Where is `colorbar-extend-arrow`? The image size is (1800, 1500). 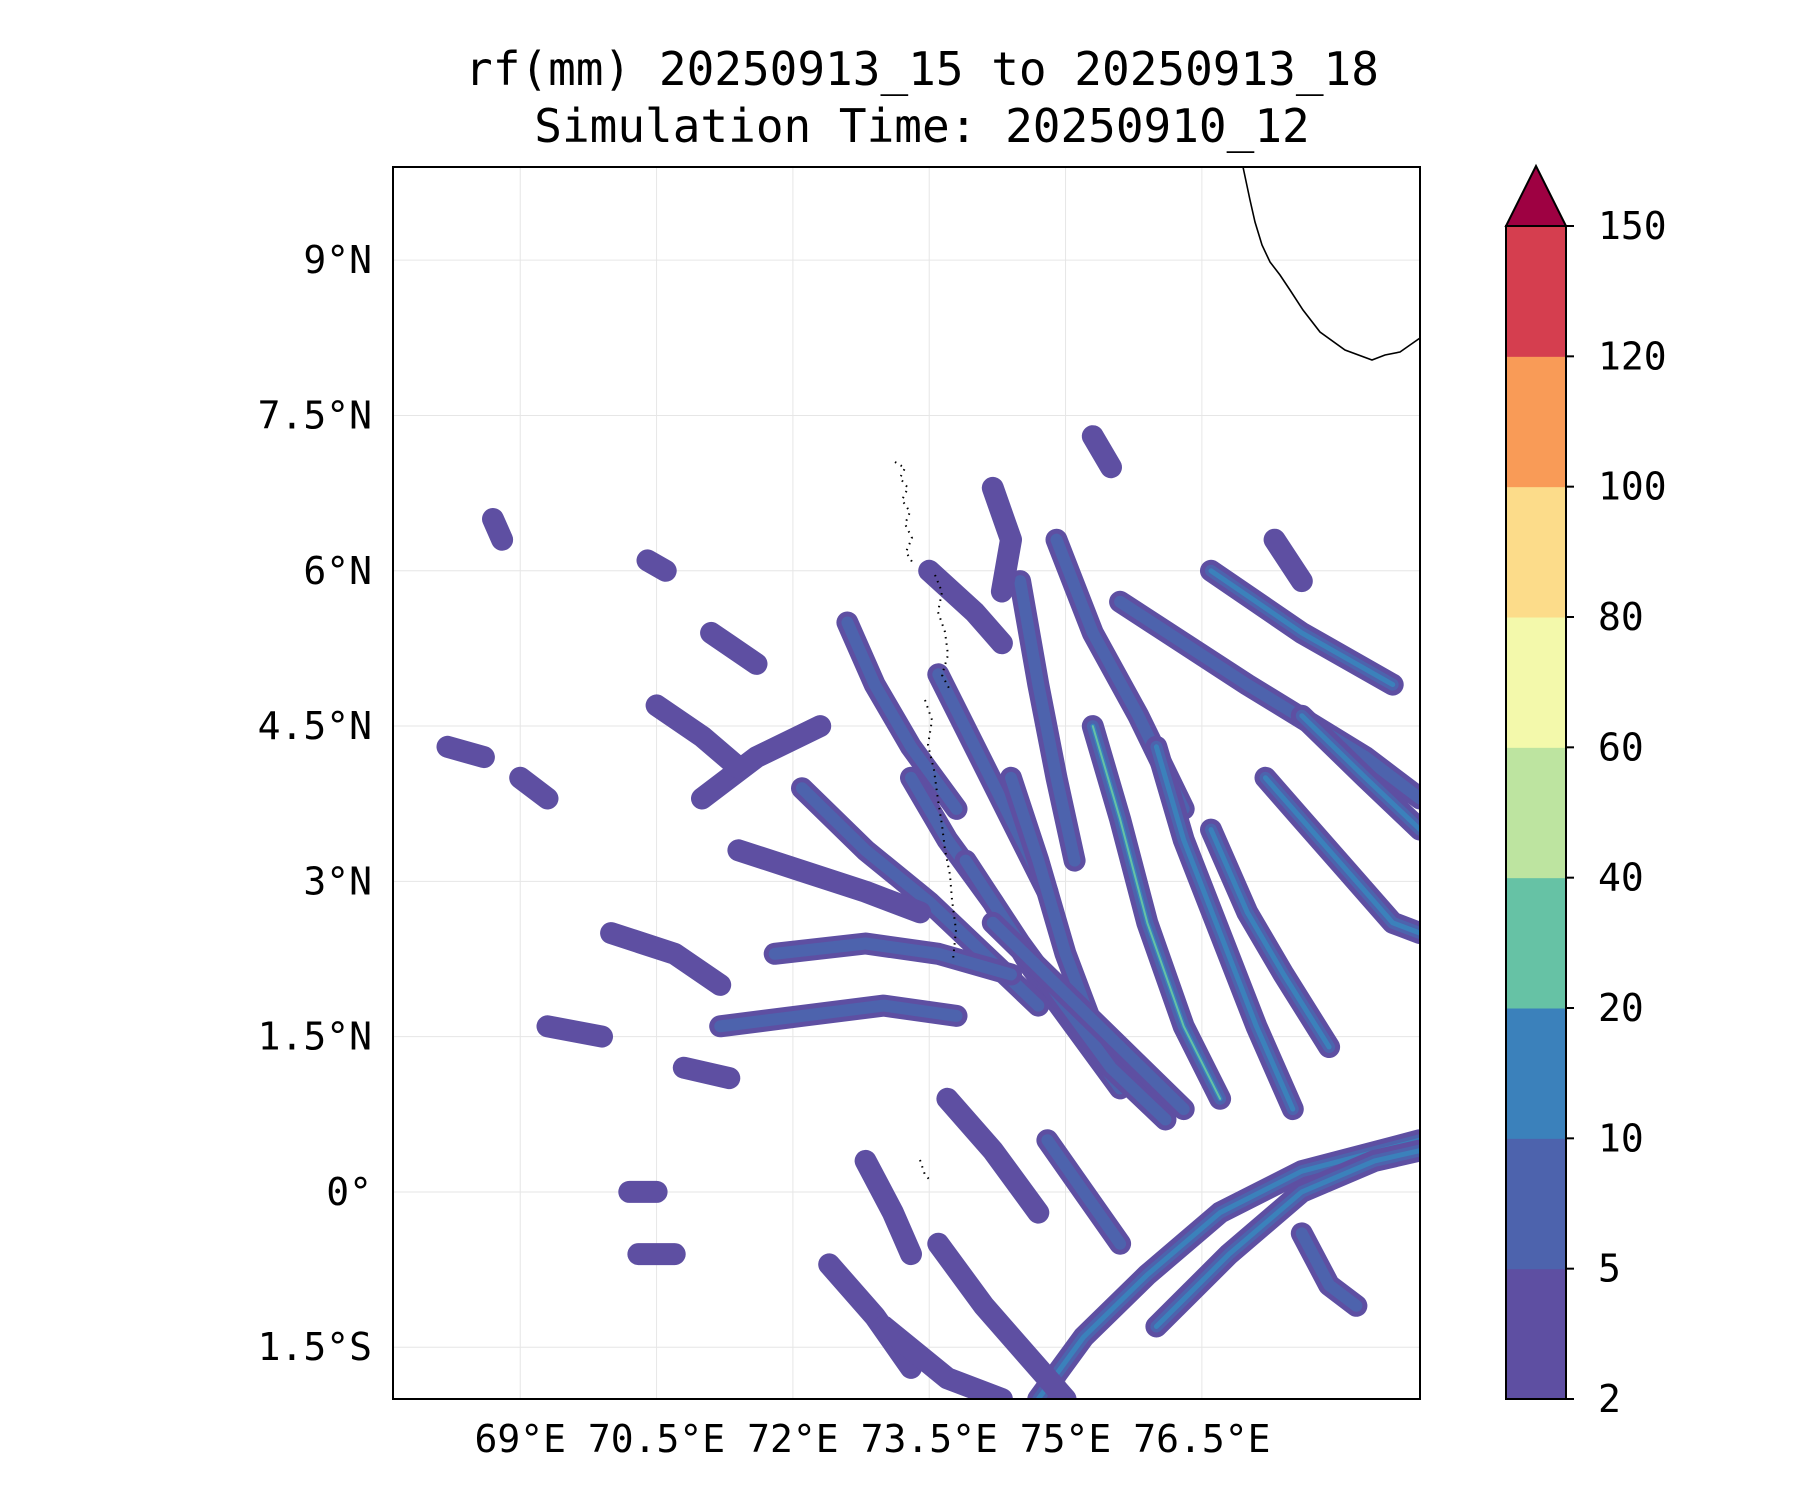 colorbar-extend-arrow is located at coordinates (1536, 195).